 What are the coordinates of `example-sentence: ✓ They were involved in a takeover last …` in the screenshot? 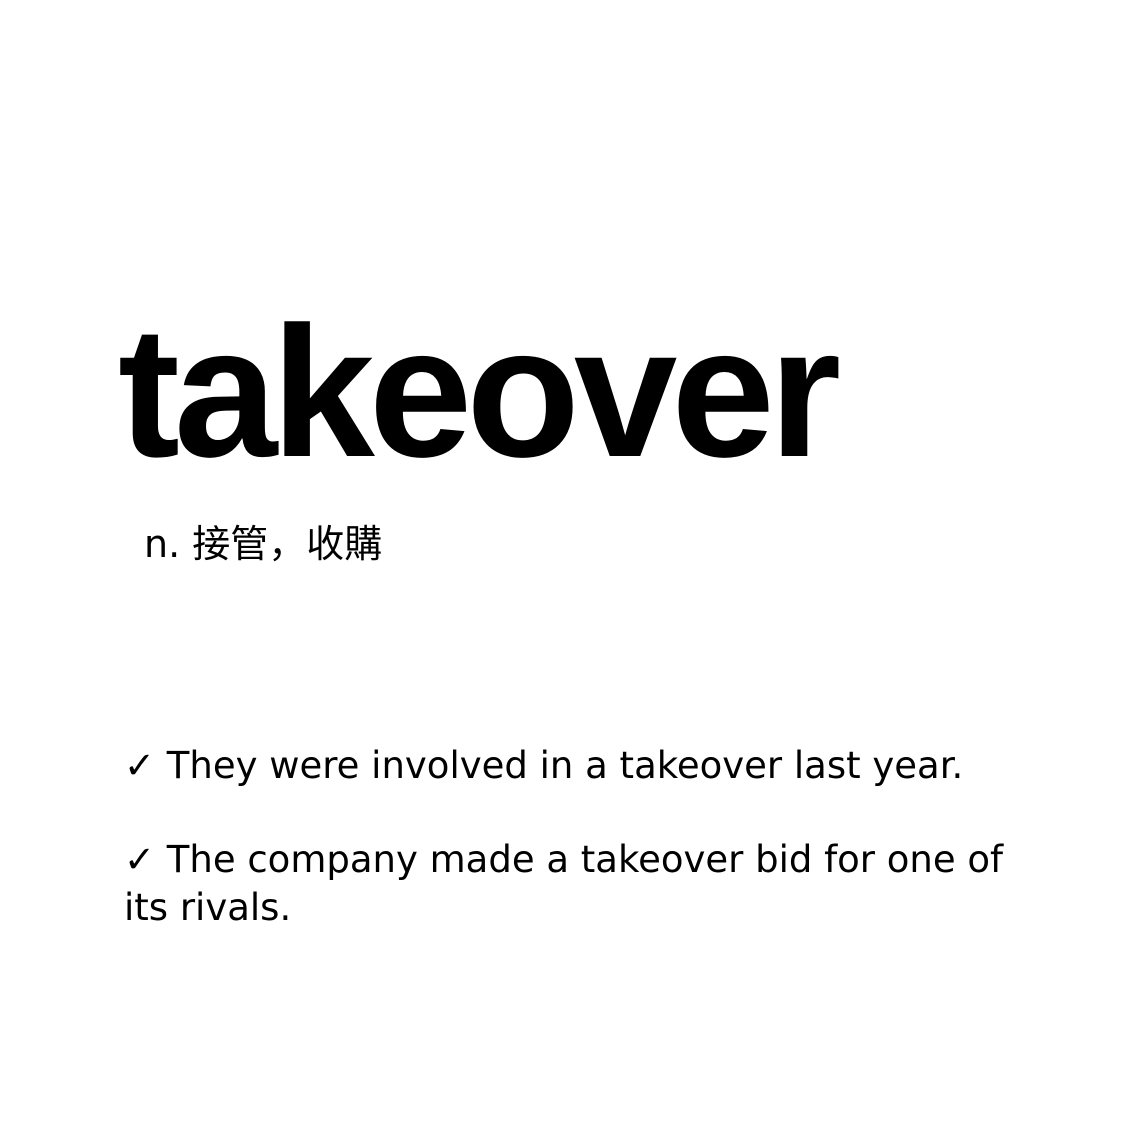 It's located at (544, 765).